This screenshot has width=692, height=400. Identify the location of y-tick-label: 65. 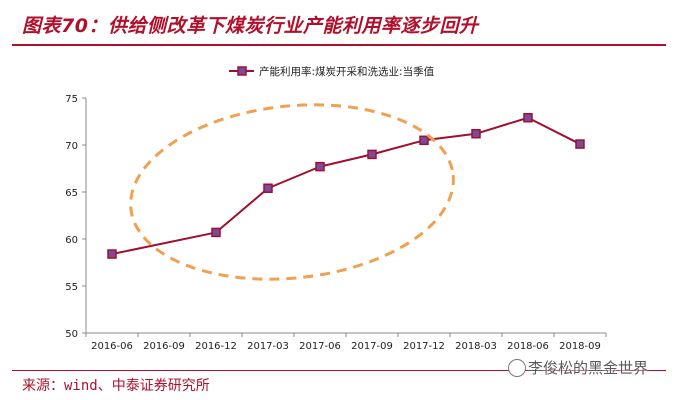
(71, 193).